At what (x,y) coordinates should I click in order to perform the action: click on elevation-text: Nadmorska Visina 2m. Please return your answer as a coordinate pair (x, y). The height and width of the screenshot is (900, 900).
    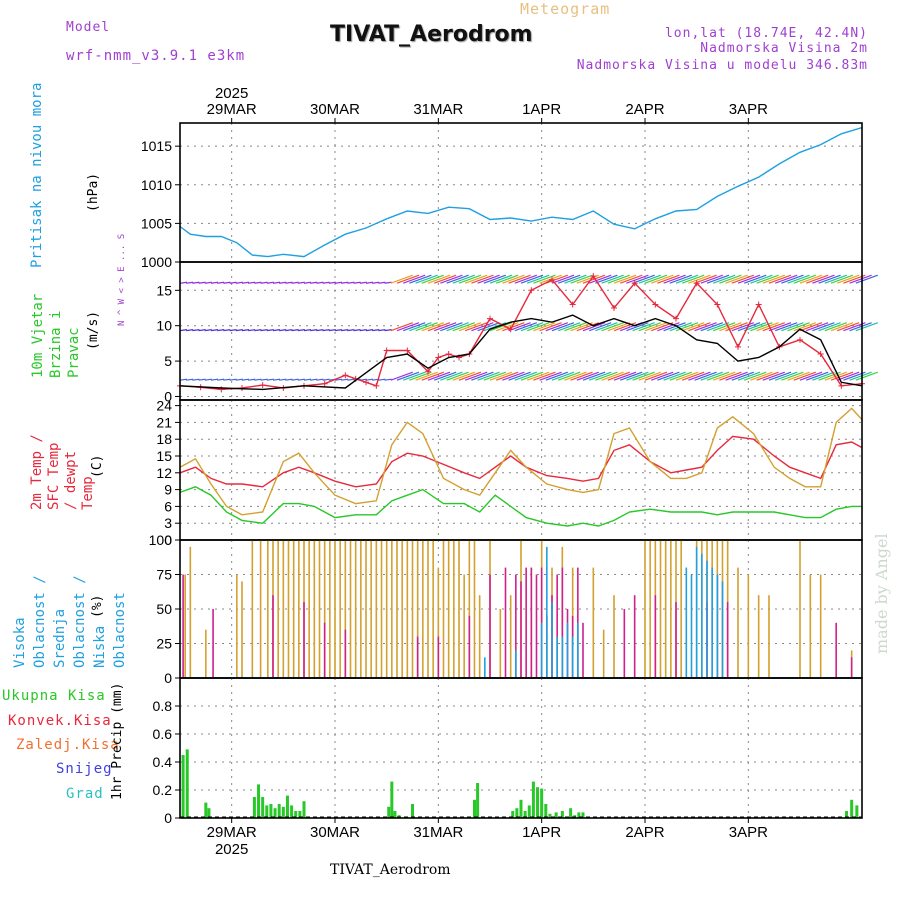
    Looking at the image, I should click on (784, 48).